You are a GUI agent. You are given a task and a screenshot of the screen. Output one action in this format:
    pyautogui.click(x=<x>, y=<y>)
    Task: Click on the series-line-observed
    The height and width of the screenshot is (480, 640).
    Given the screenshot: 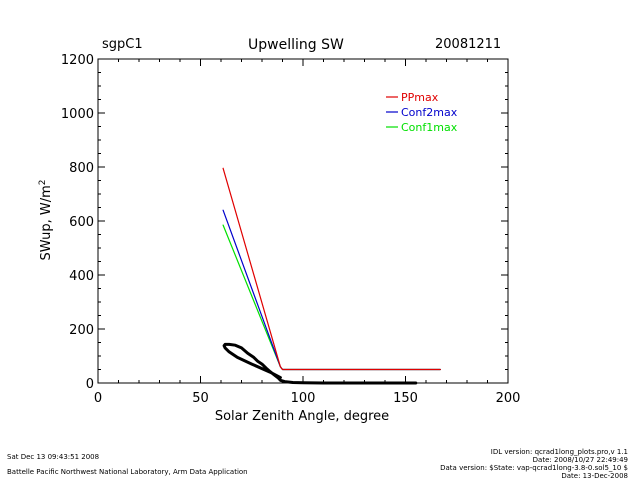 What is the action you would take?
    pyautogui.click(x=320, y=363)
    